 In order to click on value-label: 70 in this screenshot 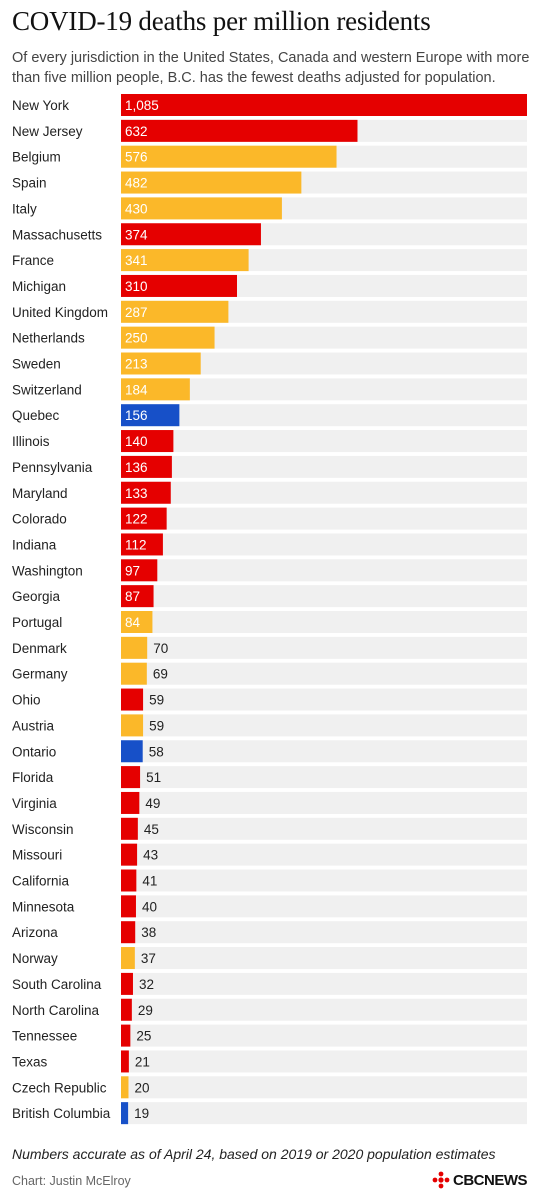, I will do `click(160, 648)`.